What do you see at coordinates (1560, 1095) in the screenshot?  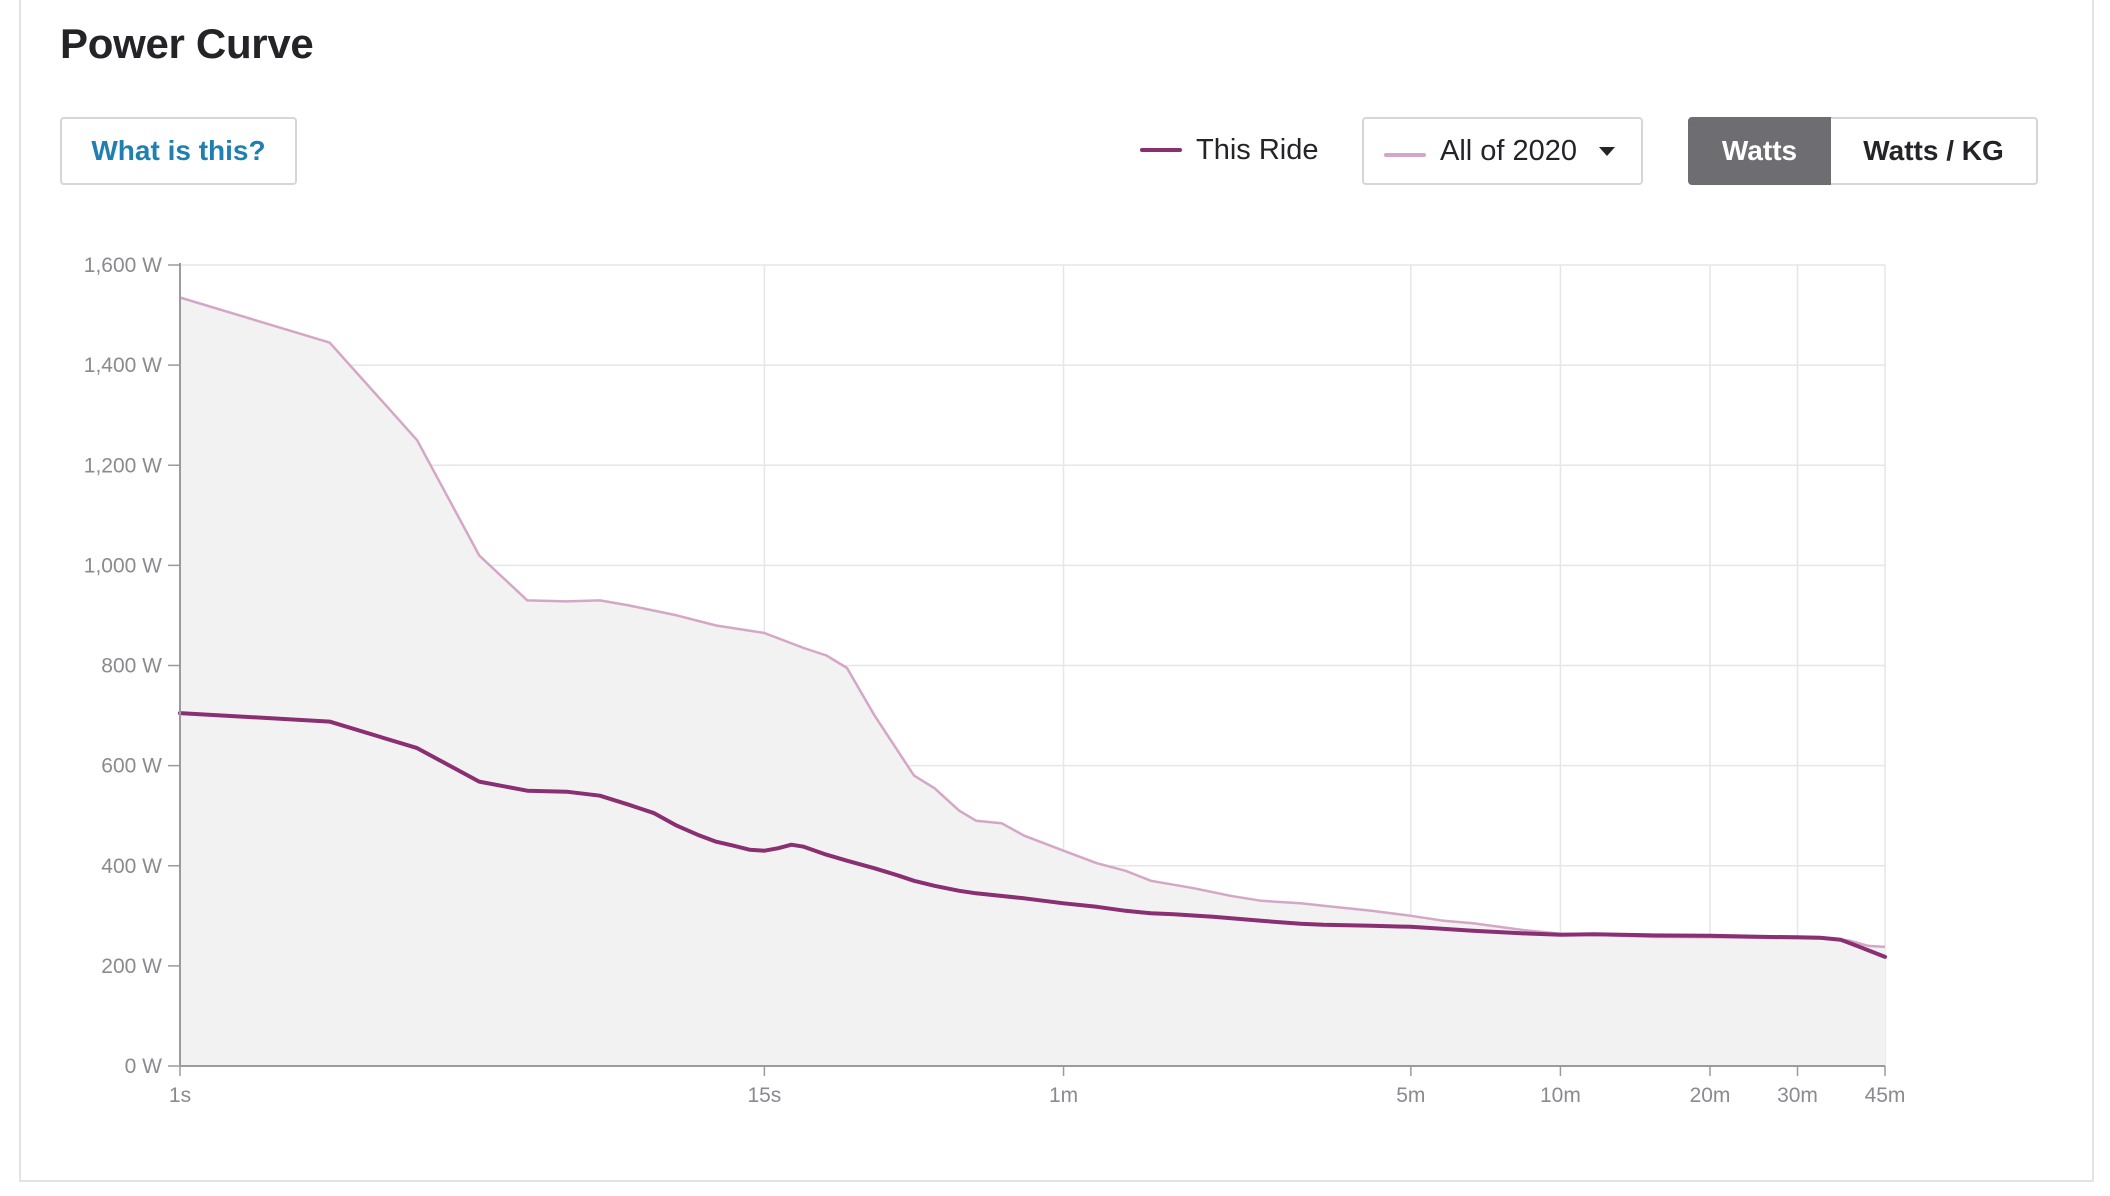 I see `x-tick-label: 10m` at bounding box center [1560, 1095].